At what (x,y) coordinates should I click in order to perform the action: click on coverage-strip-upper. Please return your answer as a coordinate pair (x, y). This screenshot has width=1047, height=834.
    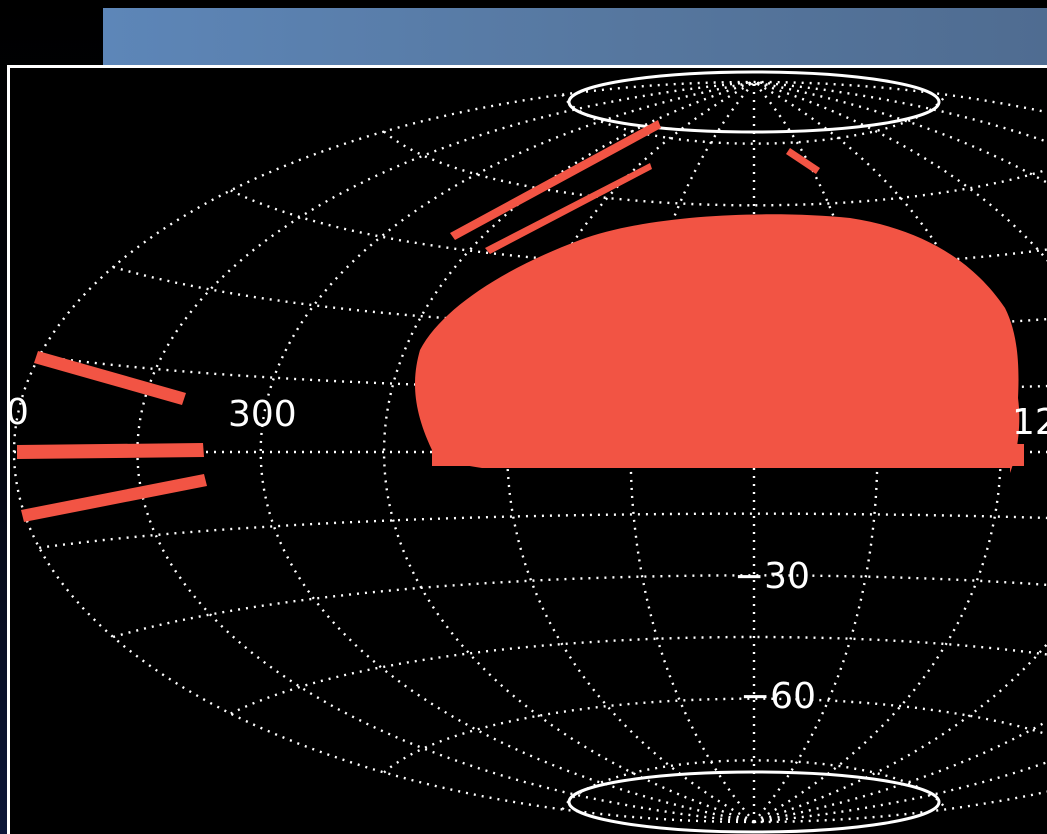
    Looking at the image, I should click on (555, 180).